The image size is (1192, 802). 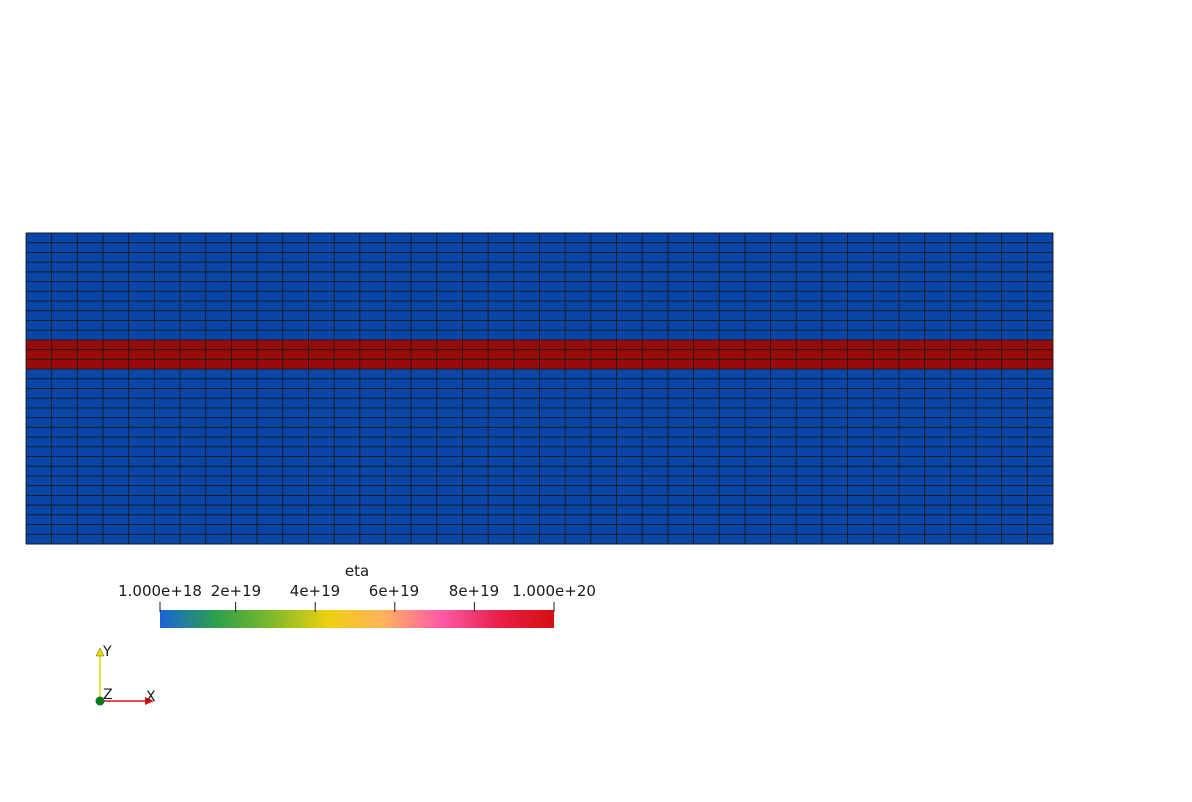 I want to click on colorbar-tick-label: 6e+19, so click(x=394, y=591).